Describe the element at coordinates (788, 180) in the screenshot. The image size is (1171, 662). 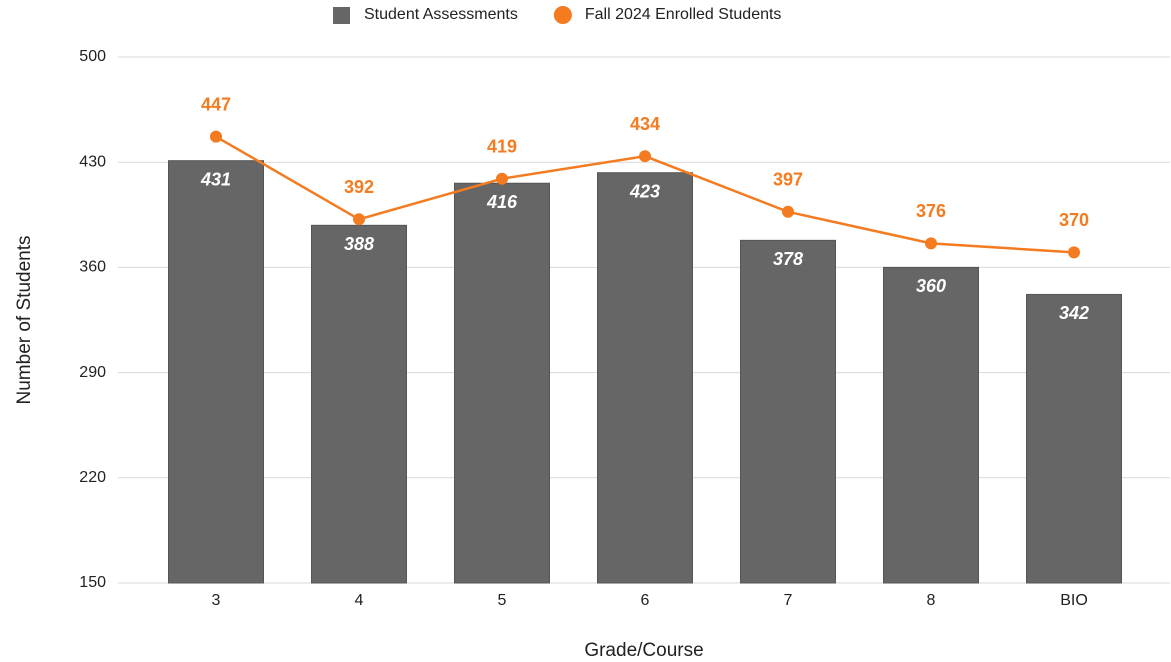
I see `point-value-label: 397` at that location.